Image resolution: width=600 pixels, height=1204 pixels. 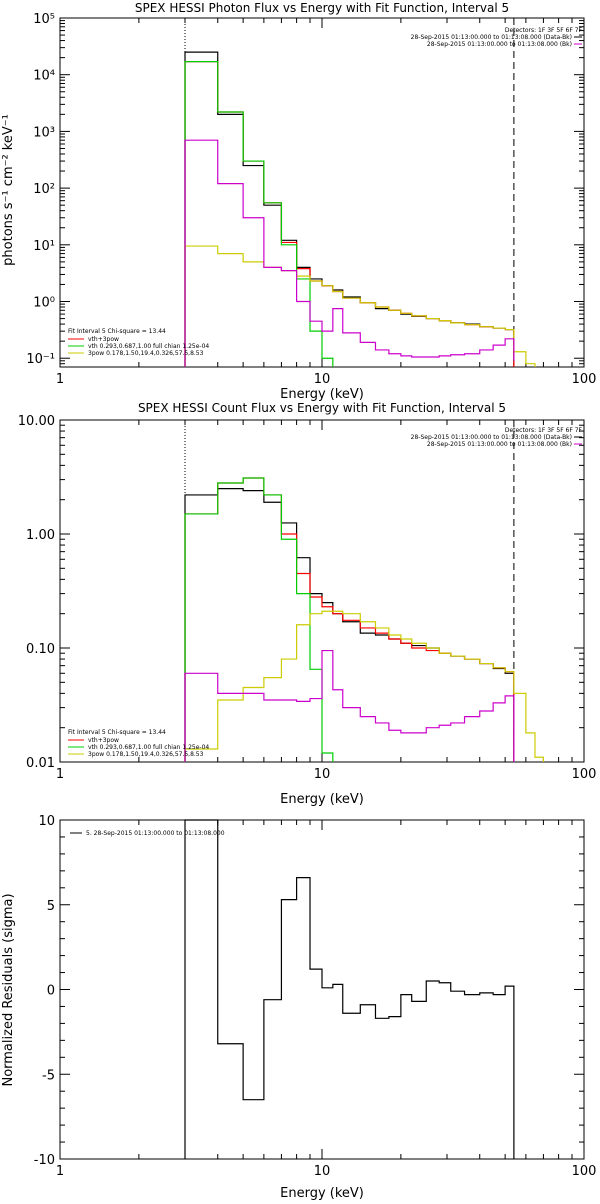 I want to click on count-flux-legend-pow: 3pow 0.178,1.50,19.4,0.326,57.5,8.53, so click(x=146, y=754).